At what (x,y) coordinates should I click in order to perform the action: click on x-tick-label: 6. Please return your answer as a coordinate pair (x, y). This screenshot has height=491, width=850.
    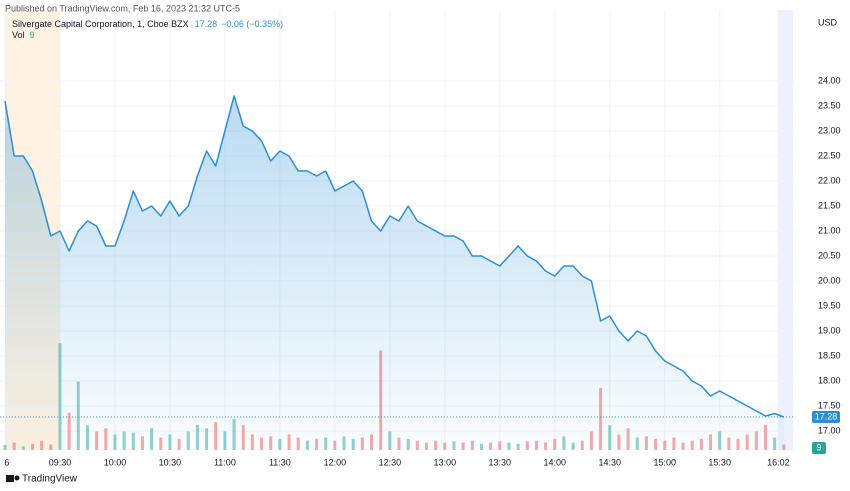
    Looking at the image, I should click on (6, 462).